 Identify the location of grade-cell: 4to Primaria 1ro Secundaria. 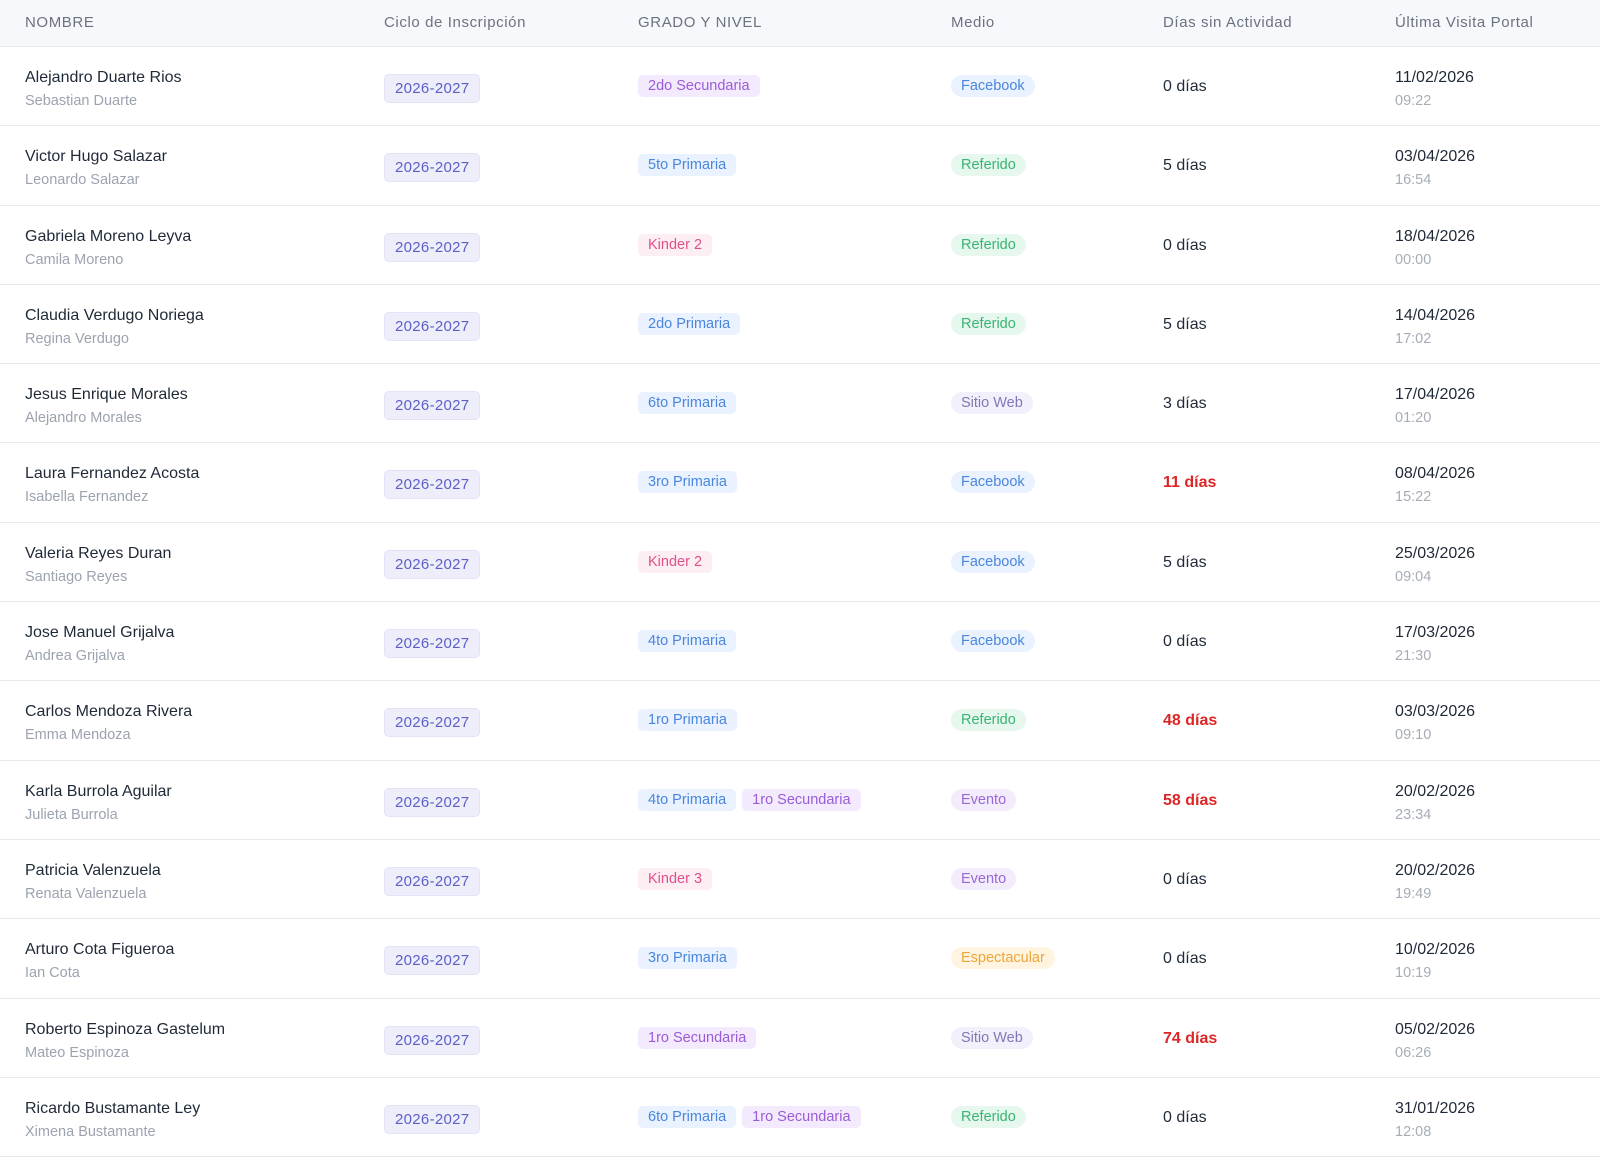
(749, 799).